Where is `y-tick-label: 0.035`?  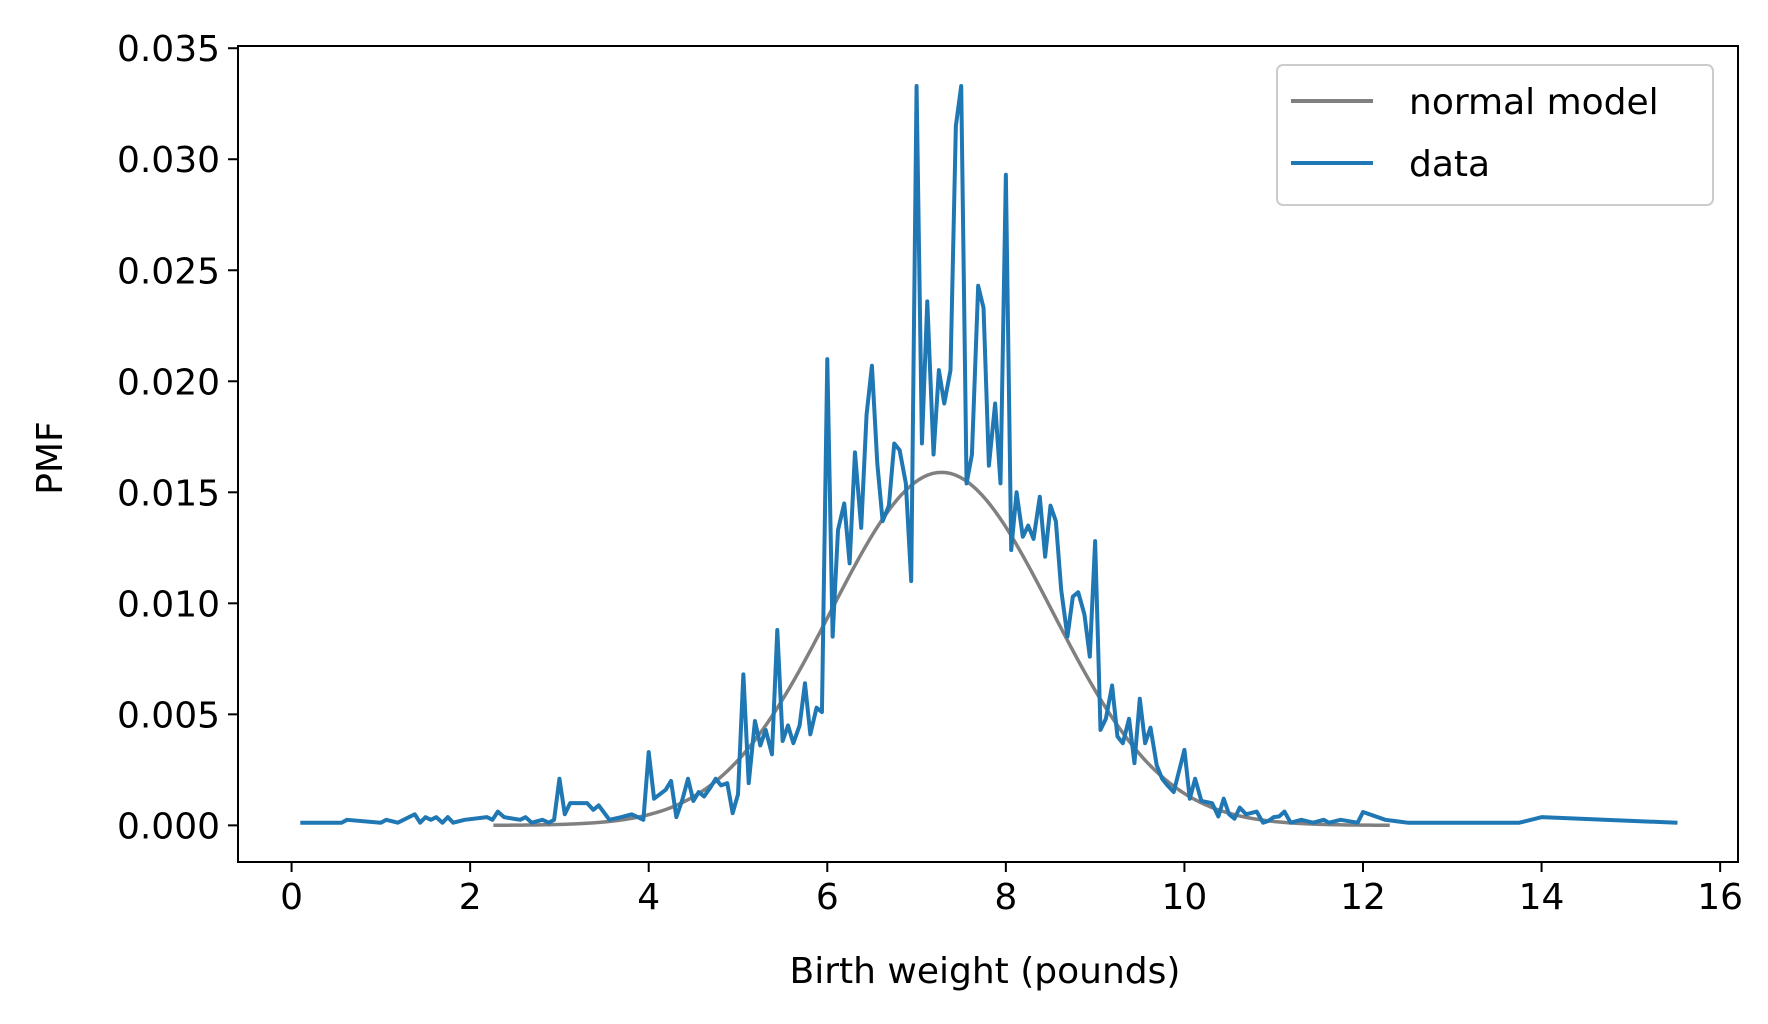
y-tick-label: 0.035 is located at coordinates (168, 49).